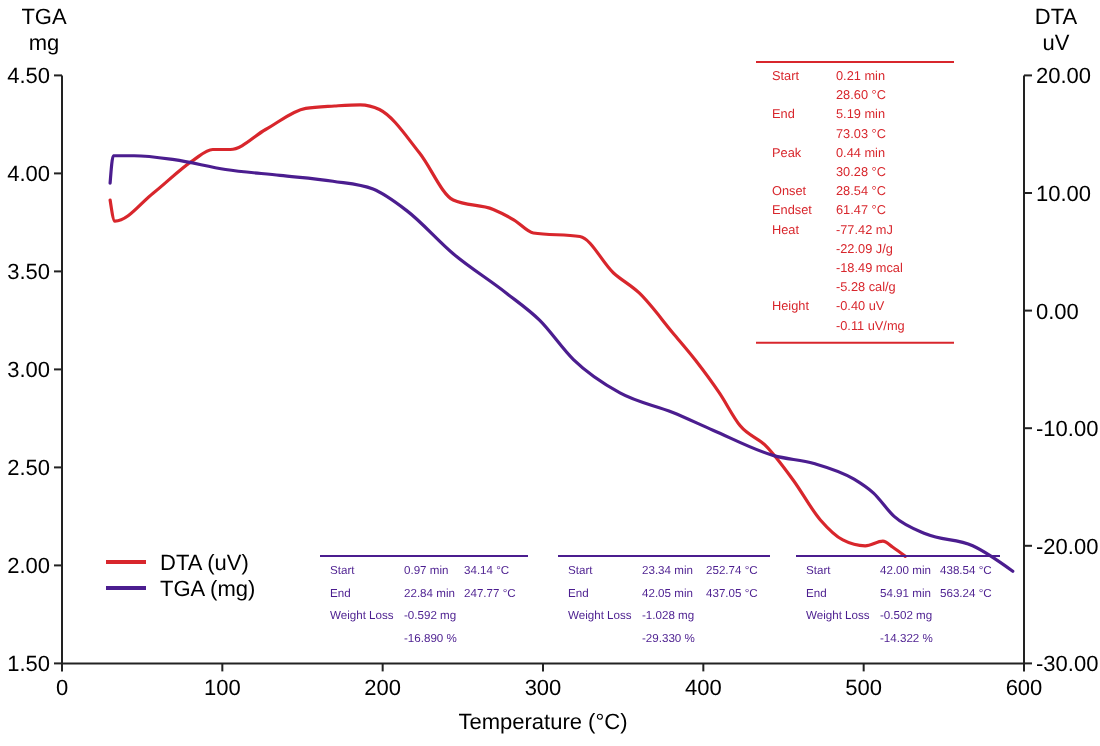 Image resolution: width=1100 pixels, height=746 pixels. I want to click on x-axis-title: Temperature (°C), so click(543, 723).